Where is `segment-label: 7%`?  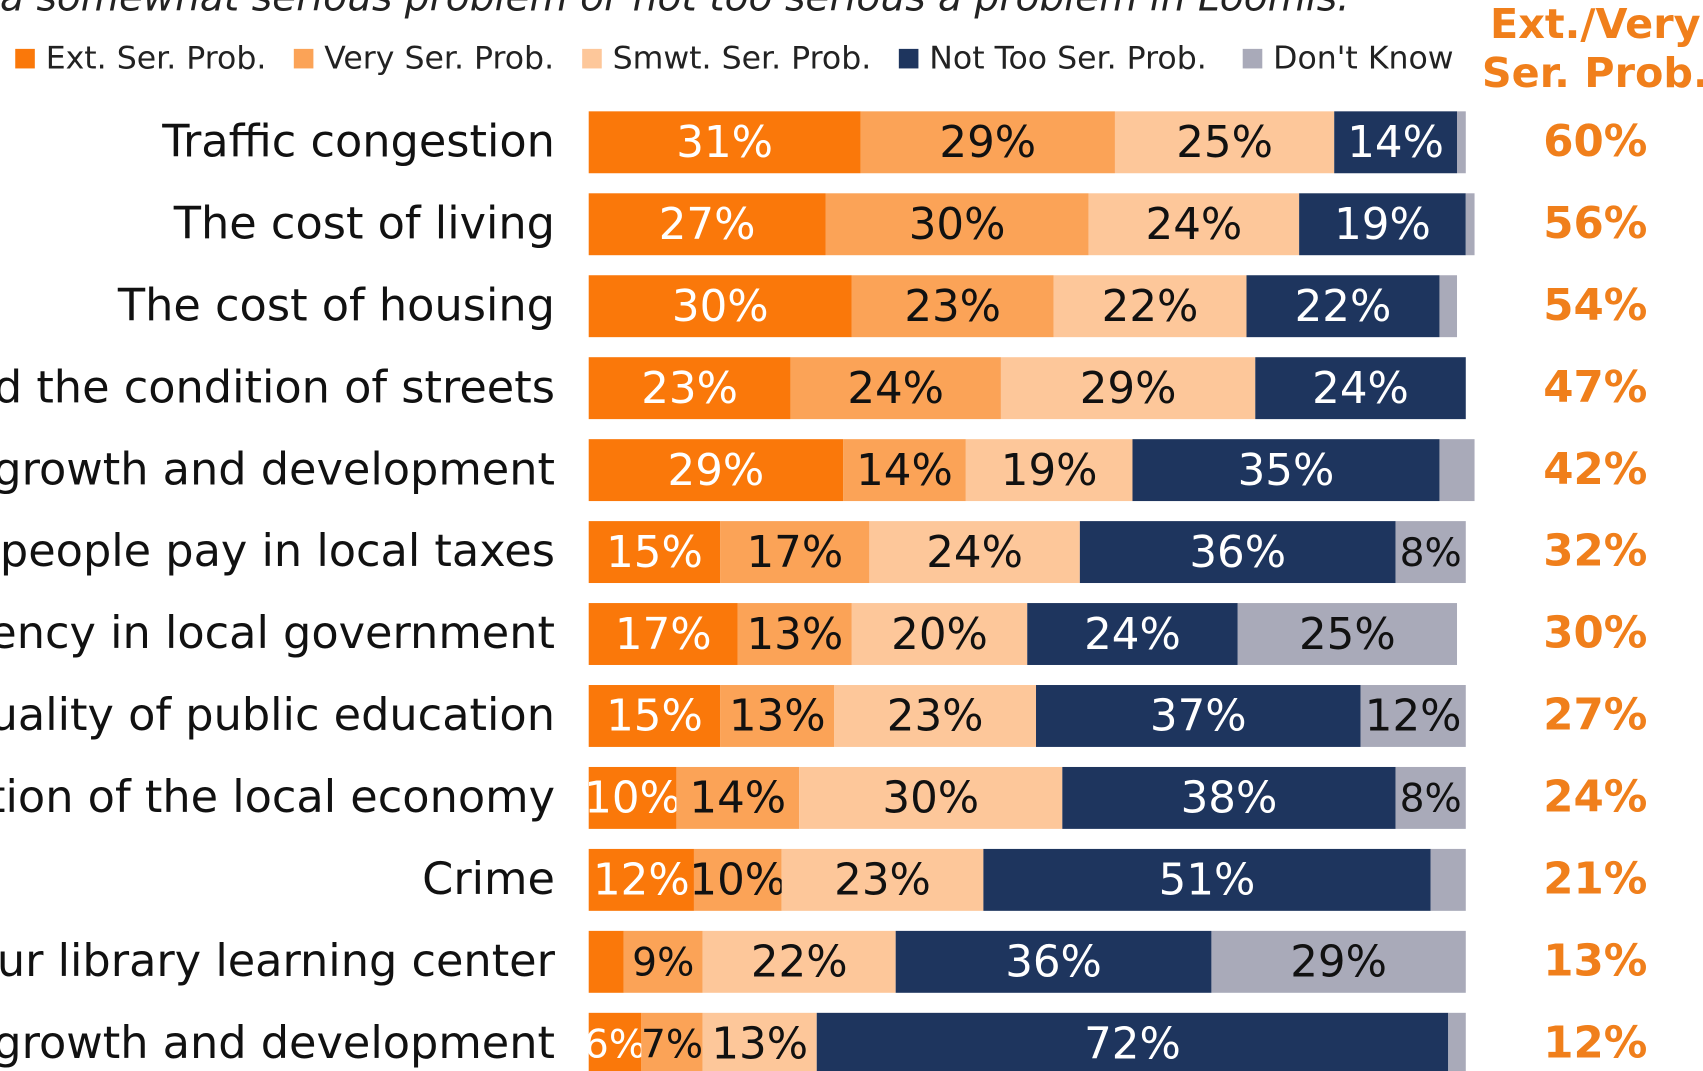 segment-label: 7% is located at coordinates (672, 1045).